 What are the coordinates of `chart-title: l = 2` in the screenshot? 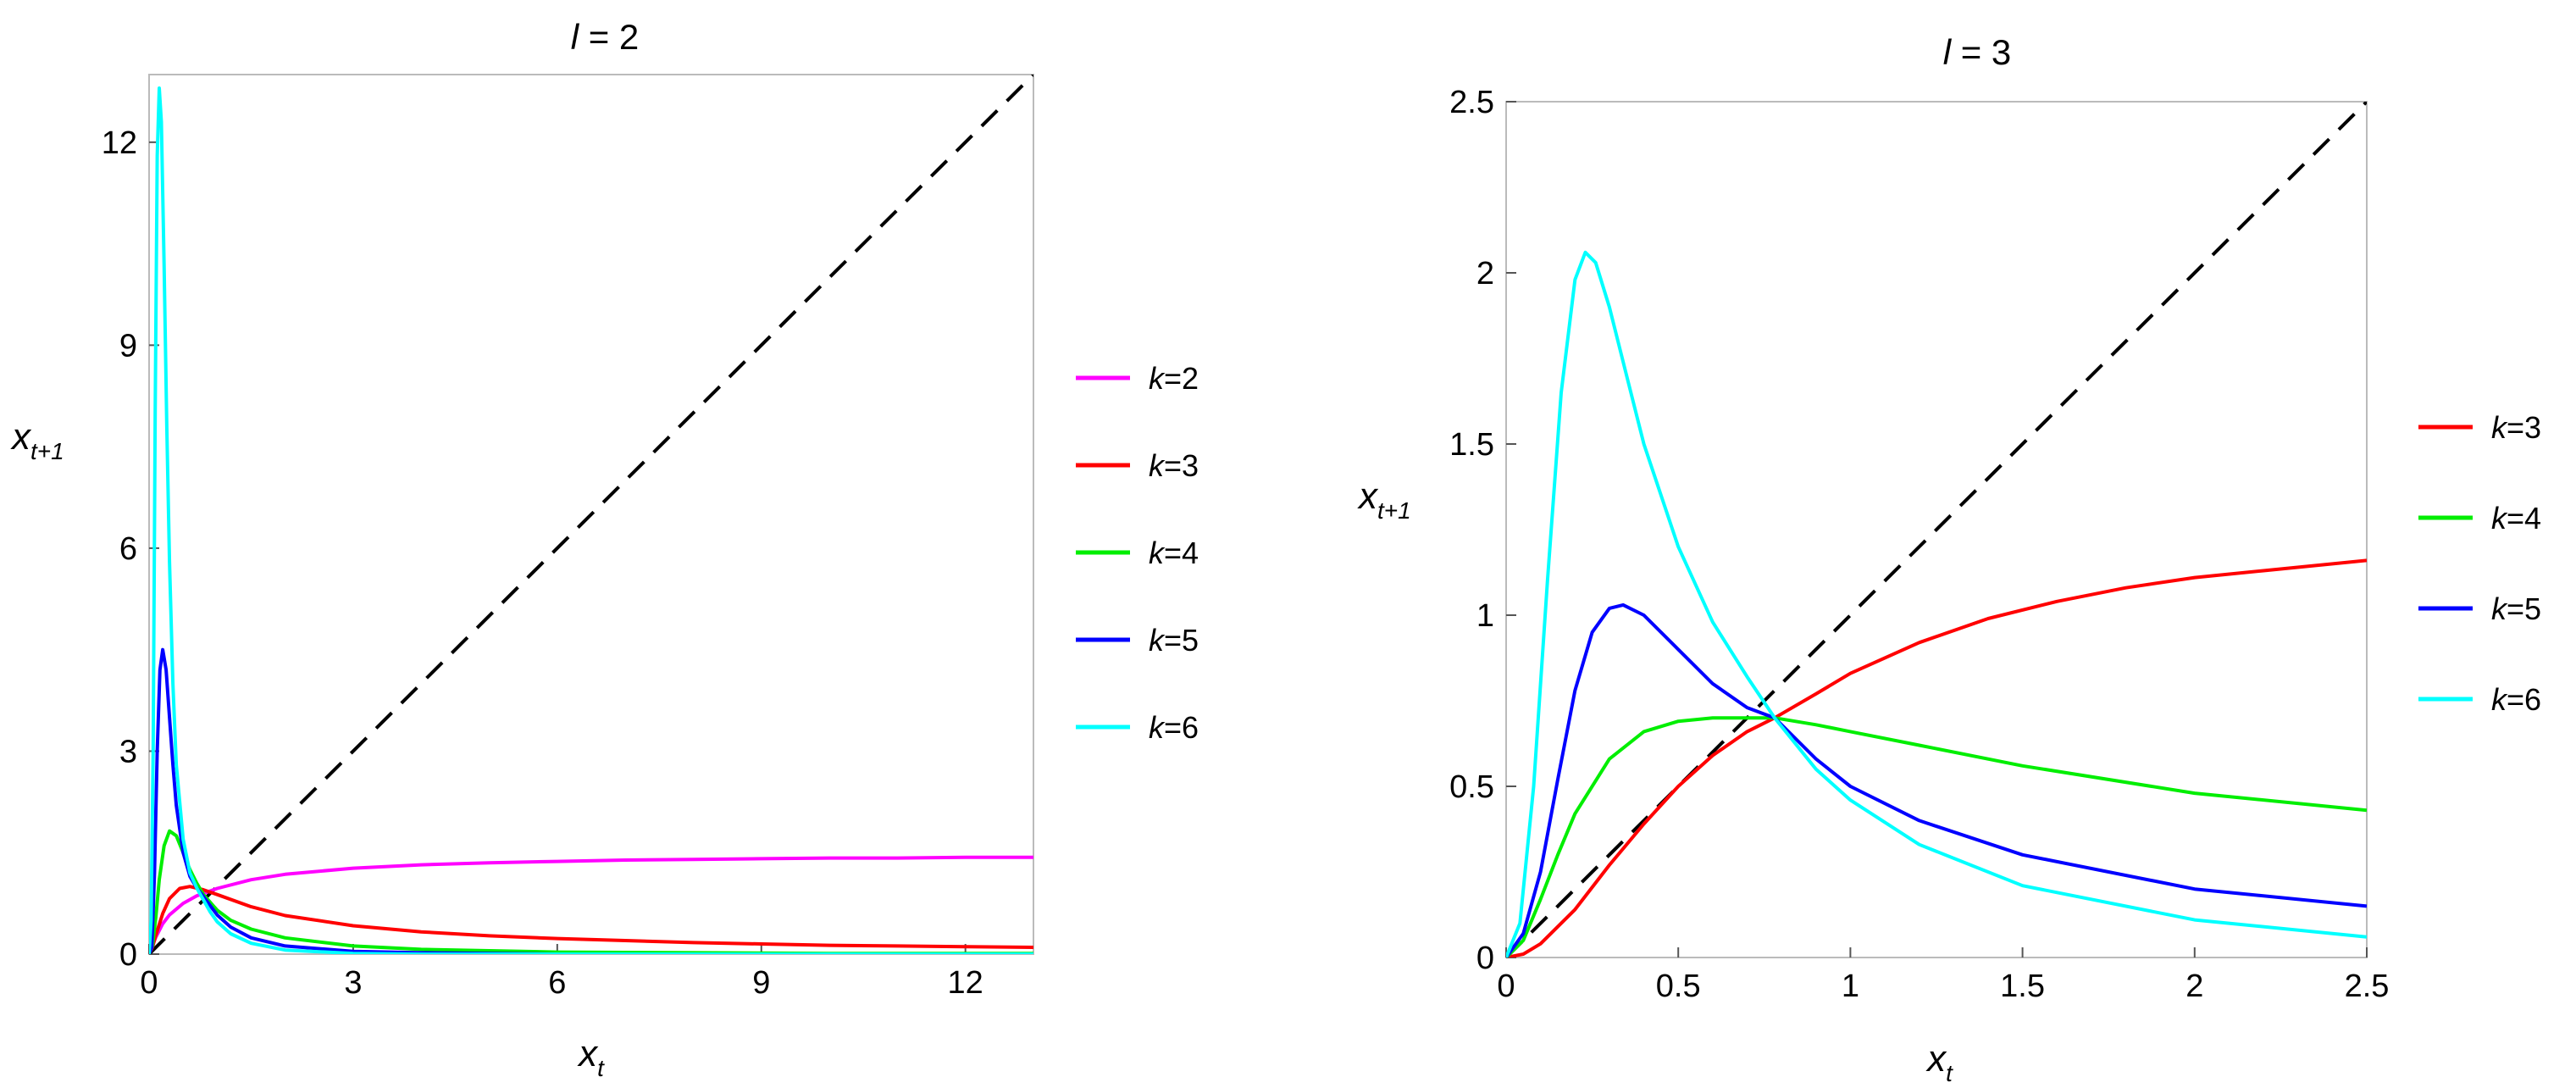 It's located at (605, 37).